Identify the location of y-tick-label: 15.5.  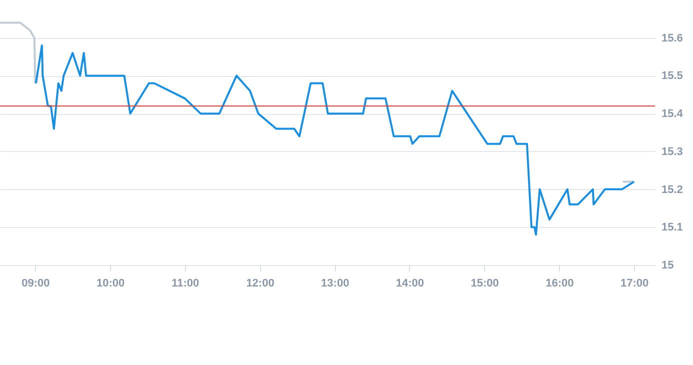
(672, 76).